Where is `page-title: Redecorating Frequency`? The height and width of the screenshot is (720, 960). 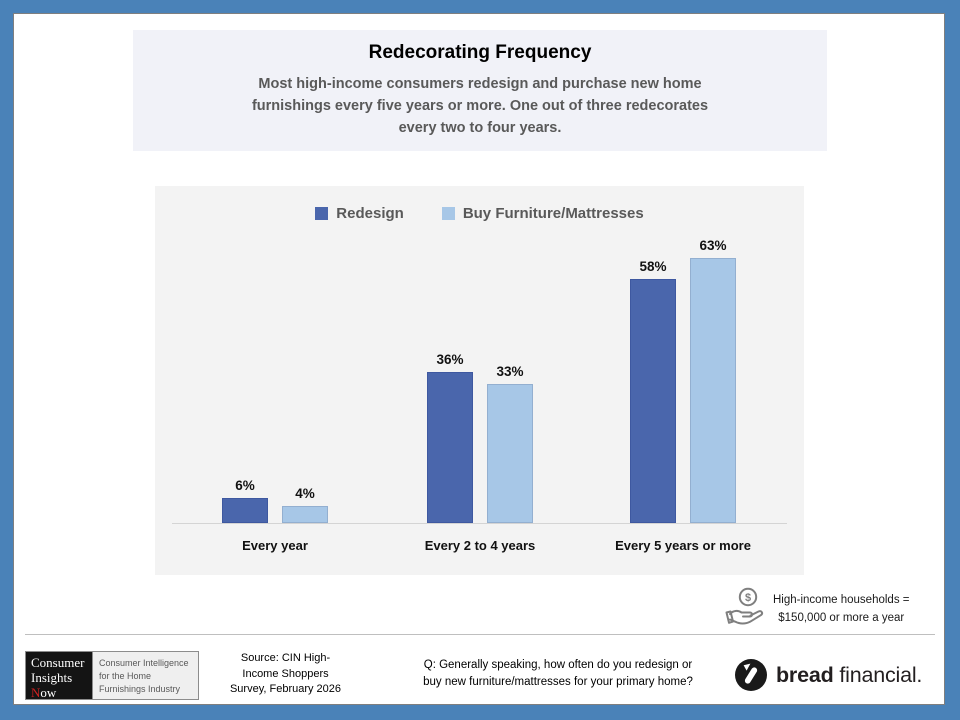 page-title: Redecorating Frequency is located at coordinates (480, 52).